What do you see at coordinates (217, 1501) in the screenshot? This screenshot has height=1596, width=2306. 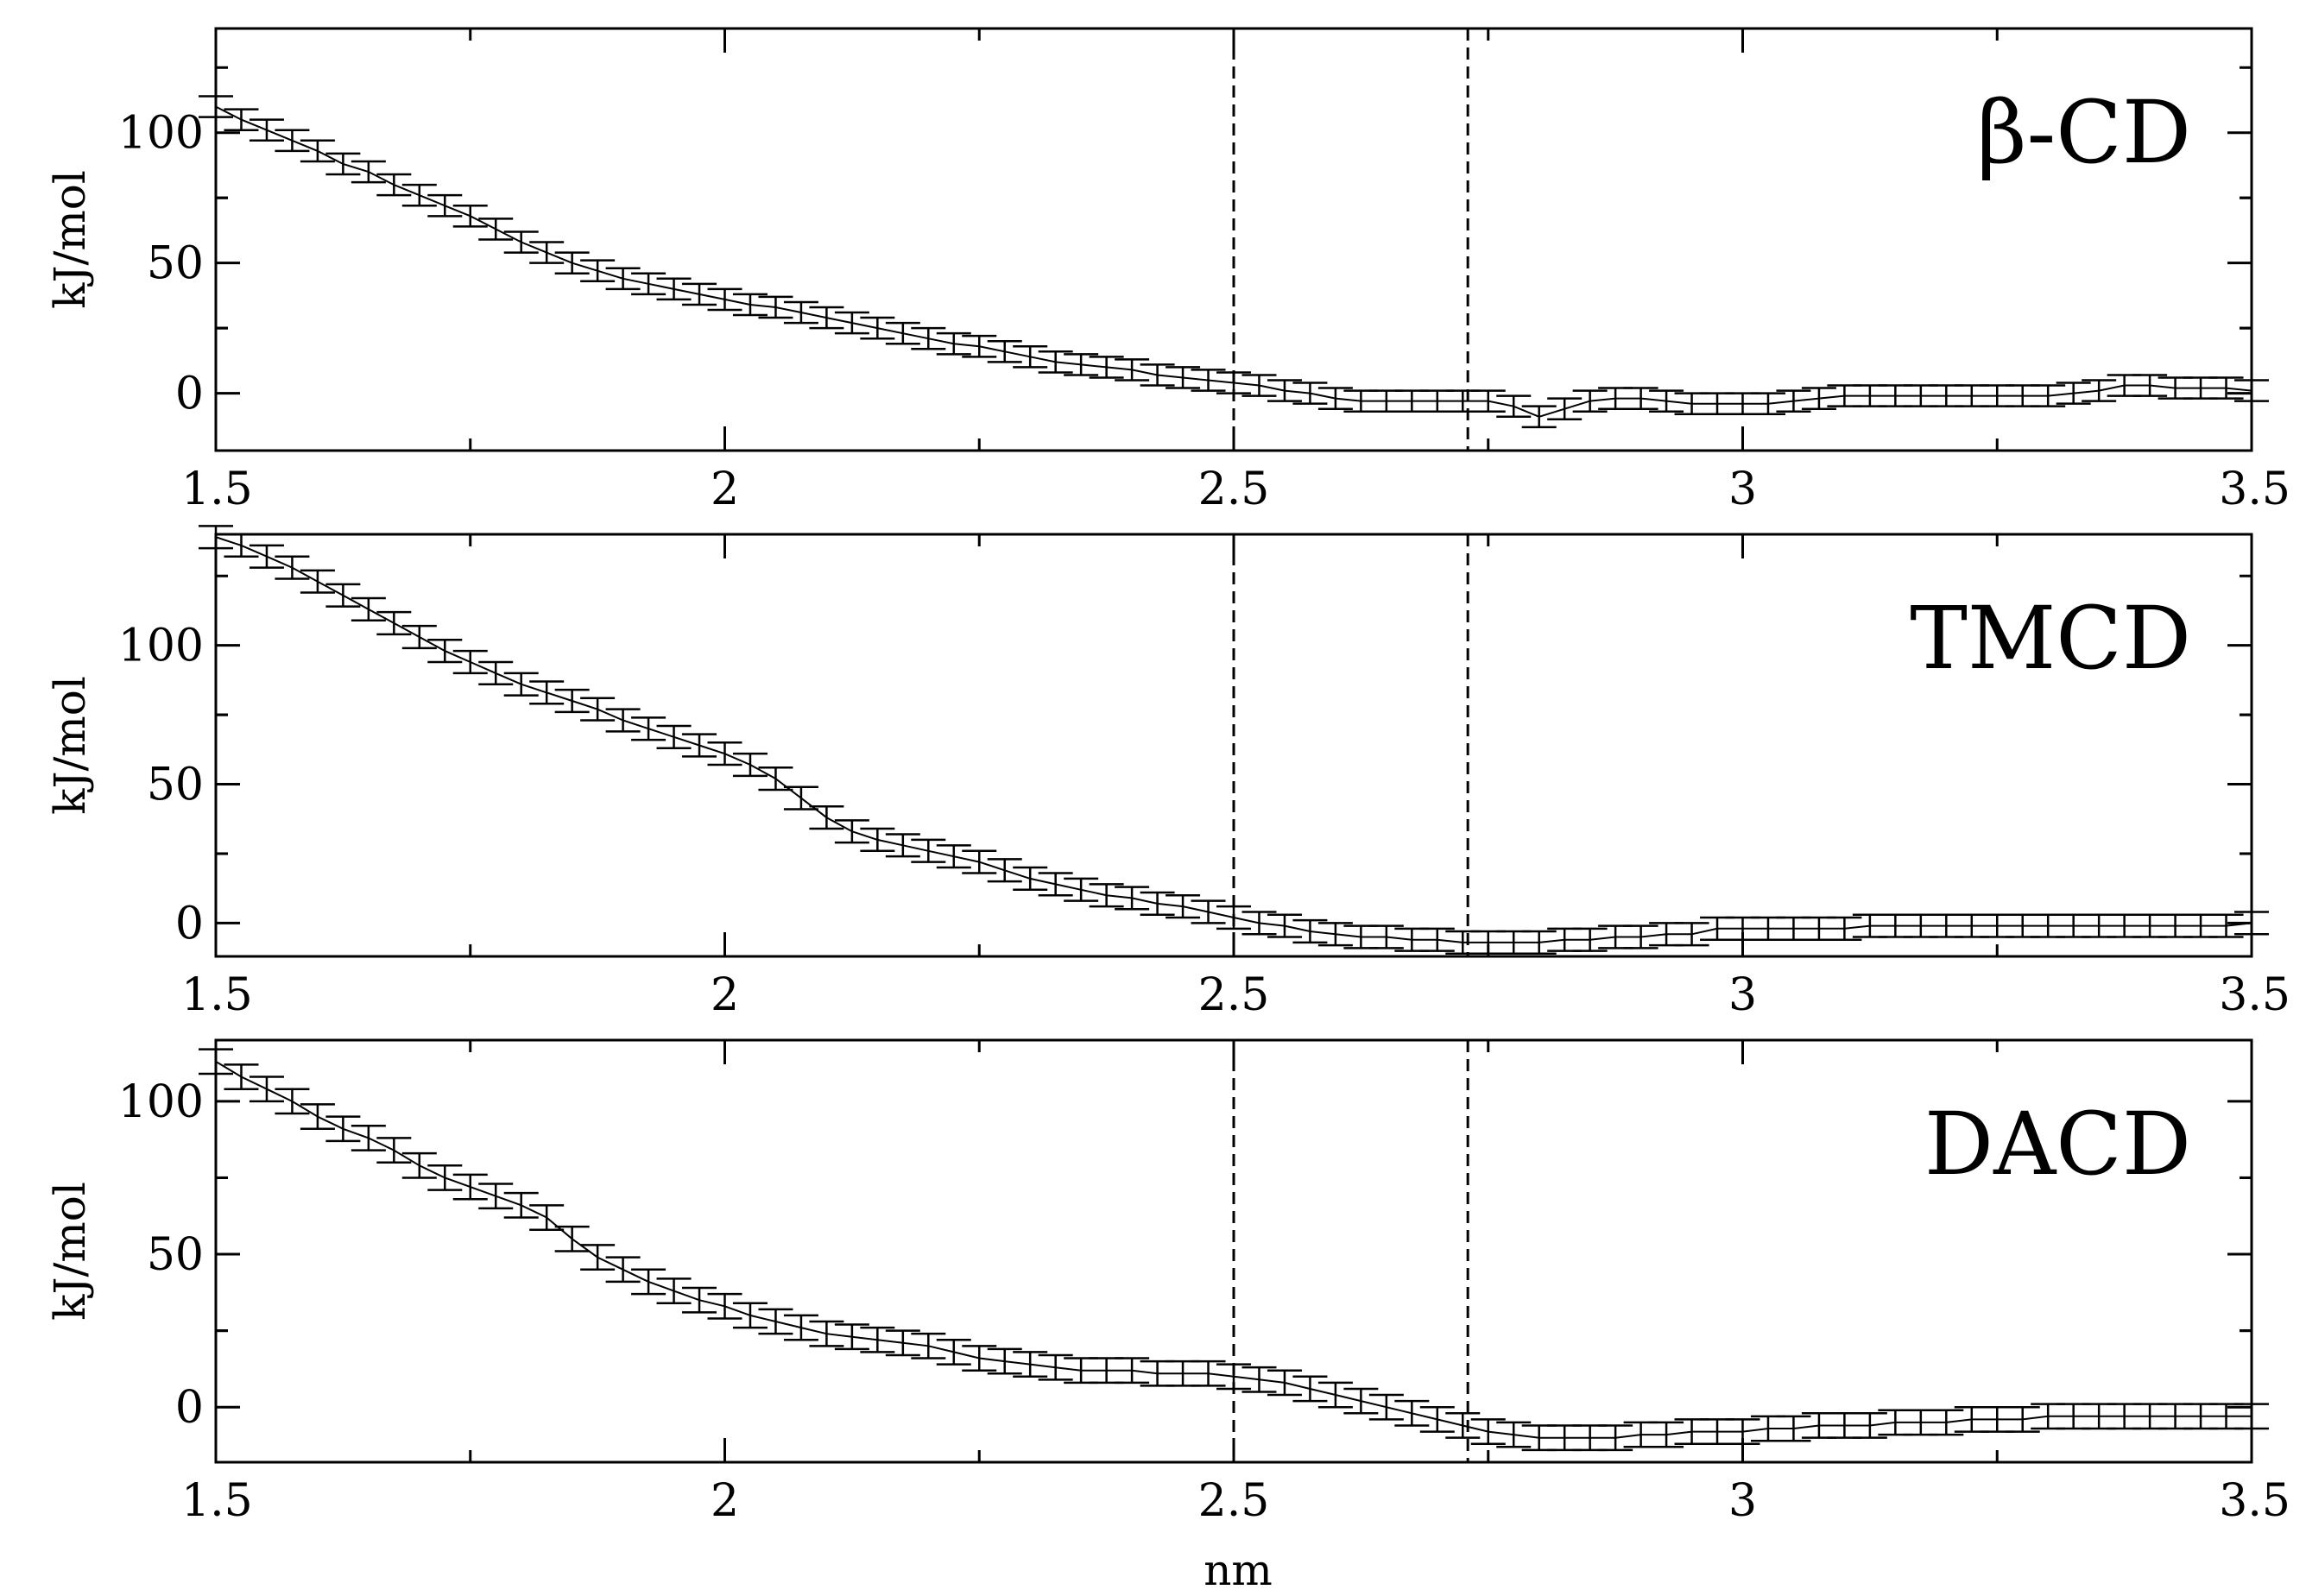 I see `x-tick-label: 1.5` at bounding box center [217, 1501].